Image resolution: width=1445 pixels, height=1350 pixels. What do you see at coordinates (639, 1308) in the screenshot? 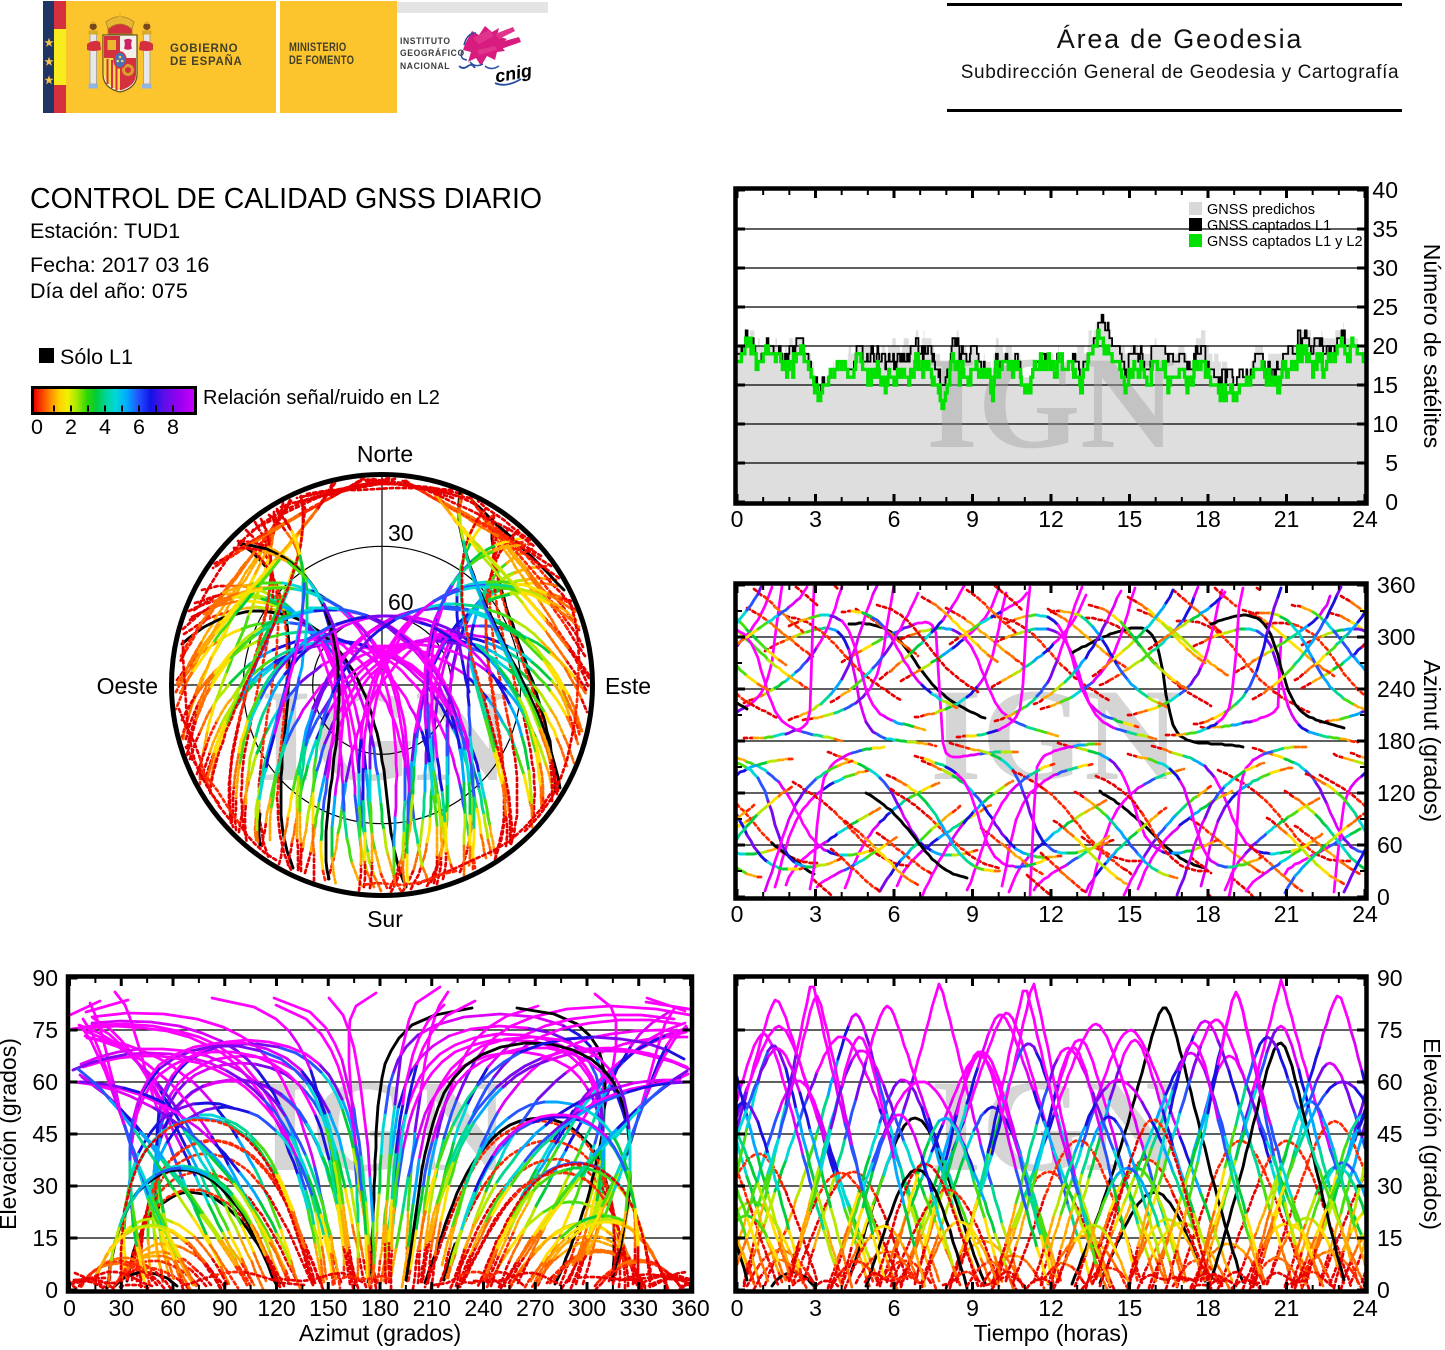
I see `svg-text: 330` at bounding box center [639, 1308].